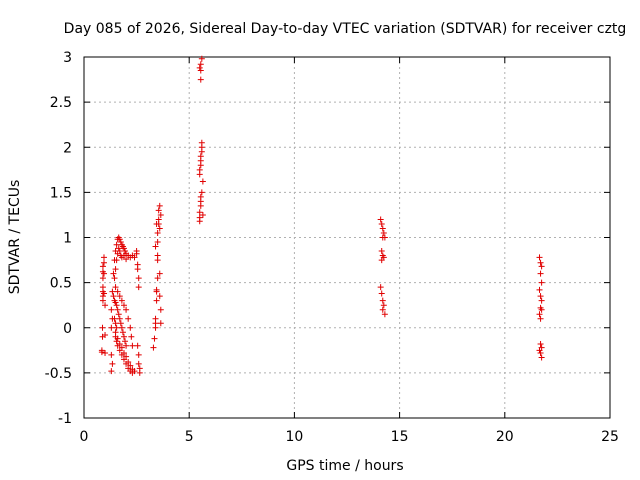  Describe the element at coordinates (58, 374) in the screenshot. I see `y-tick-label: -0.5` at that location.